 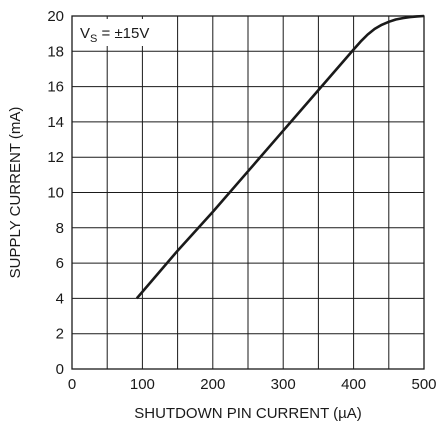 What do you see at coordinates (248, 413) in the screenshot?
I see `x-axis-label: SHUTDOWN PIN CURRENT (µA)` at bounding box center [248, 413].